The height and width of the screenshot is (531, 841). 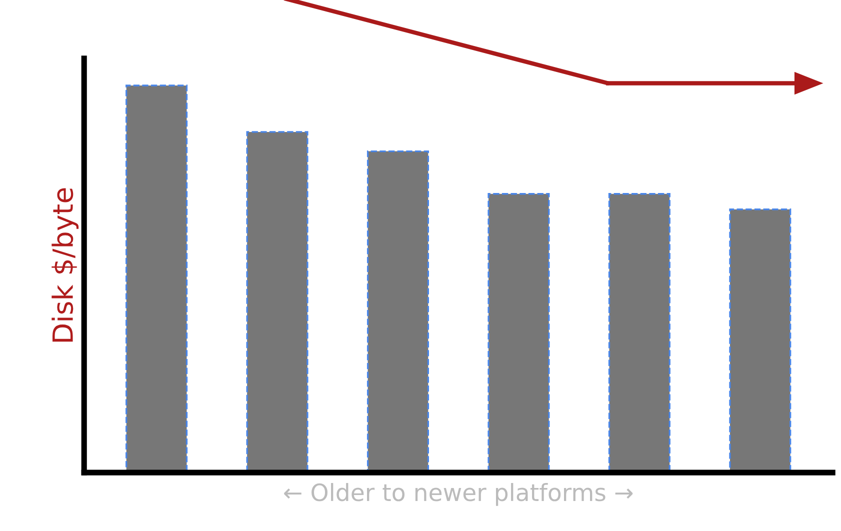 I want to click on y-axis-title: Disk $/byte, so click(x=65, y=265).